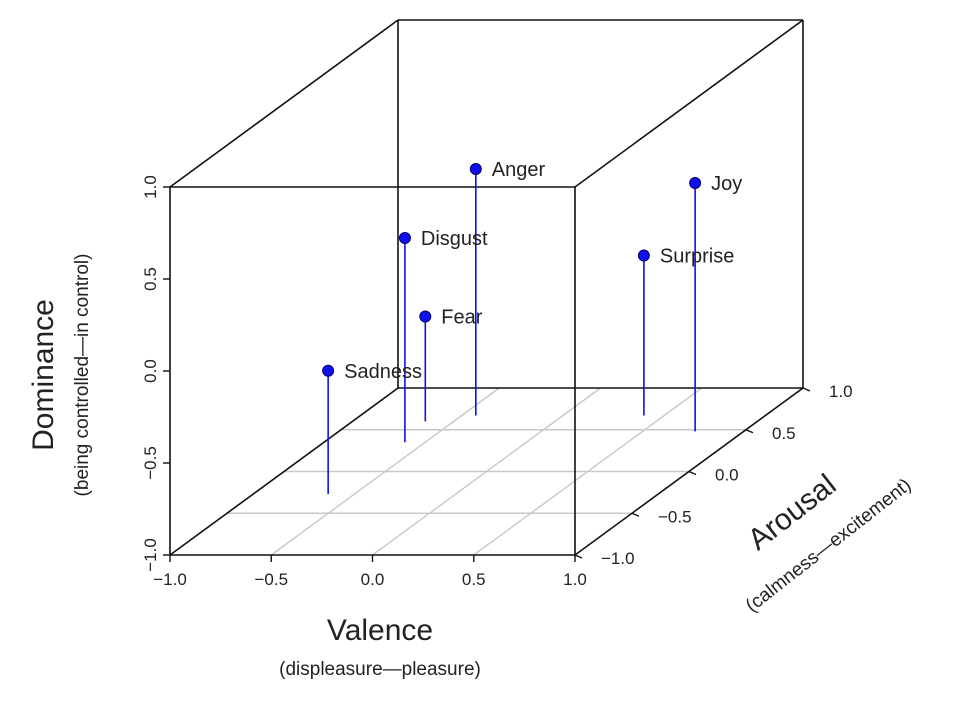 This screenshot has height=705, width=954. What do you see at coordinates (697, 256) in the screenshot?
I see `point-label-surprise: Surprise` at bounding box center [697, 256].